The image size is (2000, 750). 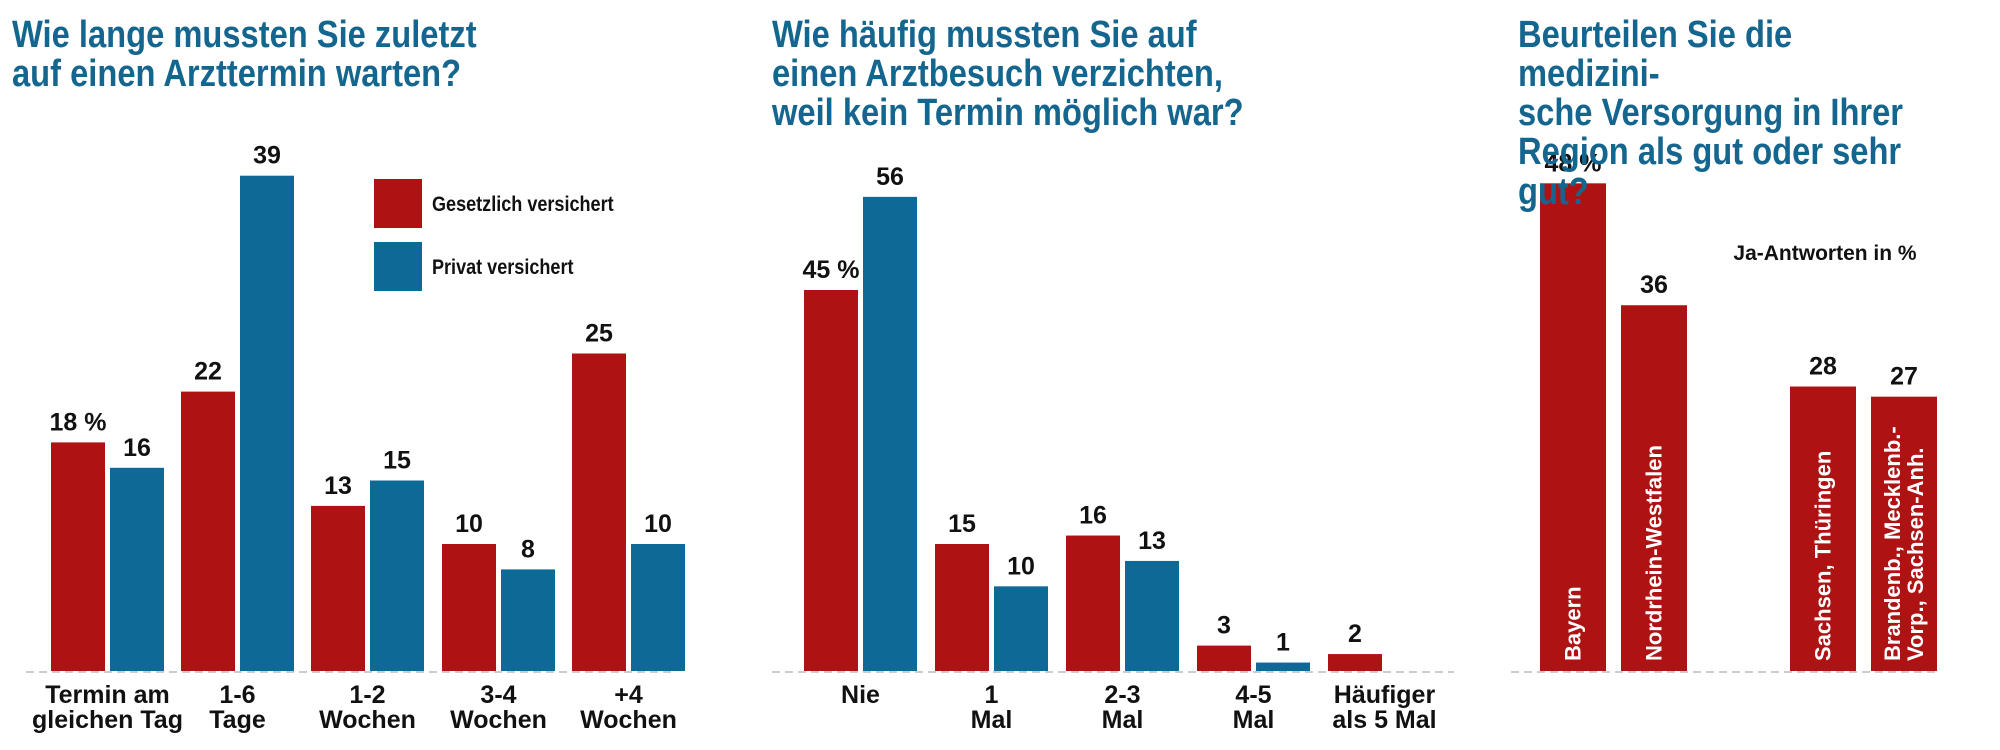 What do you see at coordinates (1823, 367) in the screenshot?
I see `value-label: 28` at bounding box center [1823, 367].